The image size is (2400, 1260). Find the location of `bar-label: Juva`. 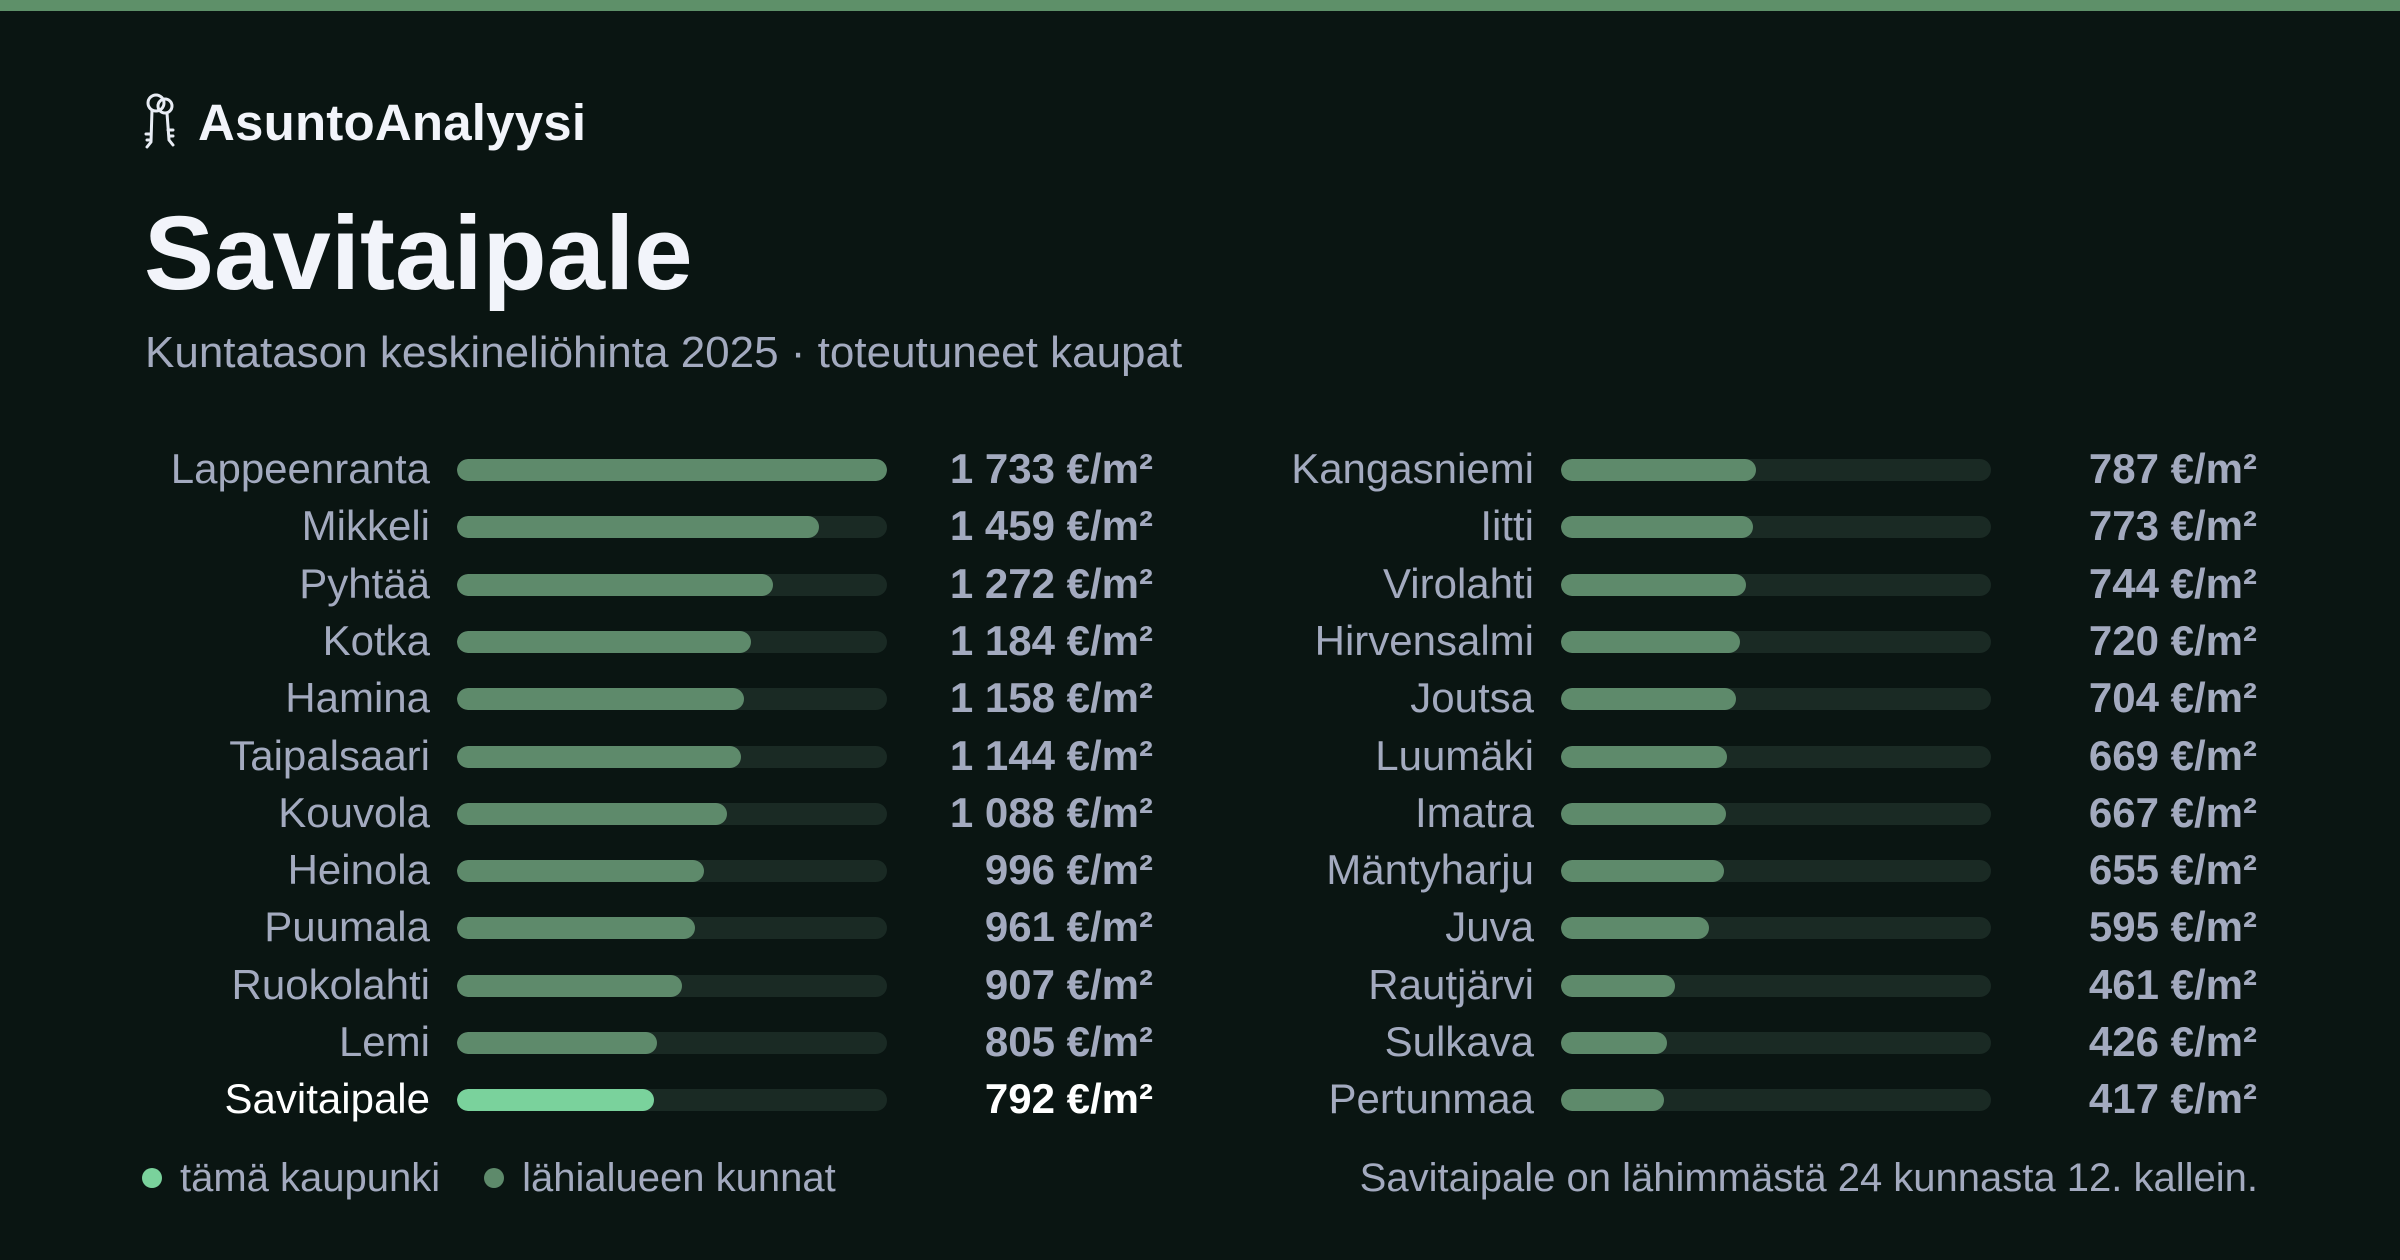

bar-label: Juva is located at coordinates (1489, 927).